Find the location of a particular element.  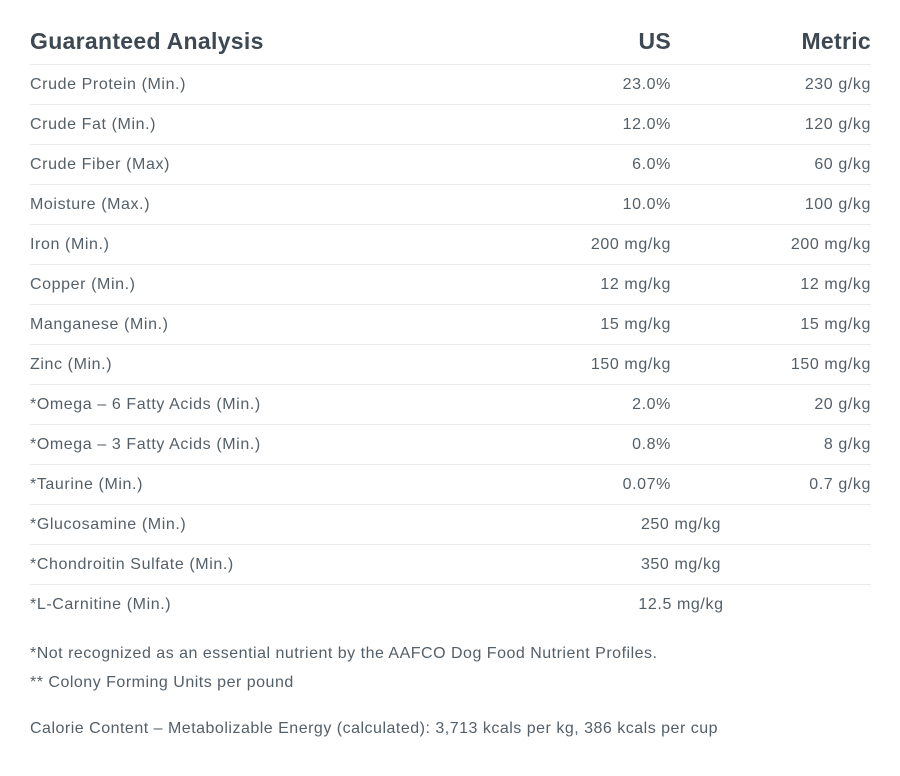

table-row: *Glucosamine (Min.) 250 mg/kg is located at coordinates (450, 525).